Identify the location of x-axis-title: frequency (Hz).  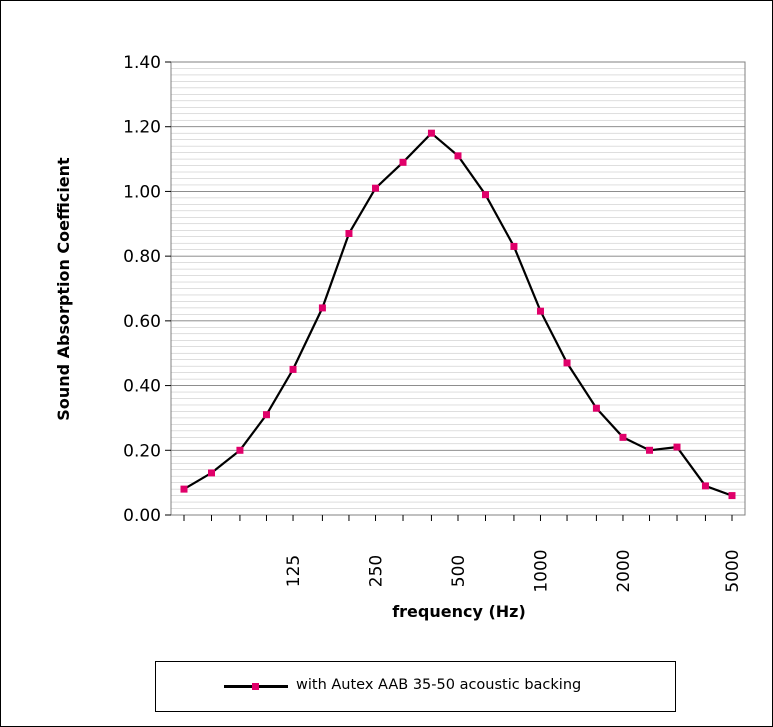
(459, 611).